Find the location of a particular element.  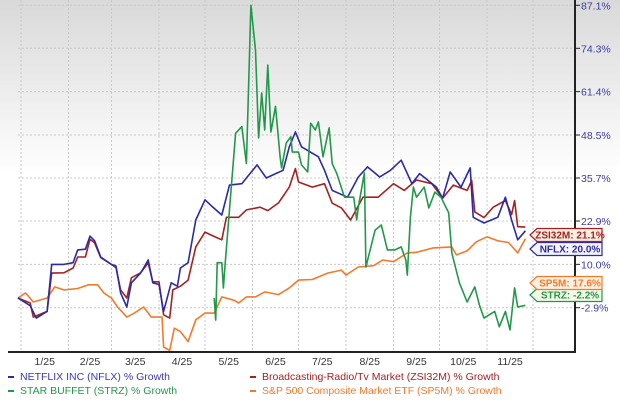

end-tag-label: STRZ: -2.2% is located at coordinates (570, 296).